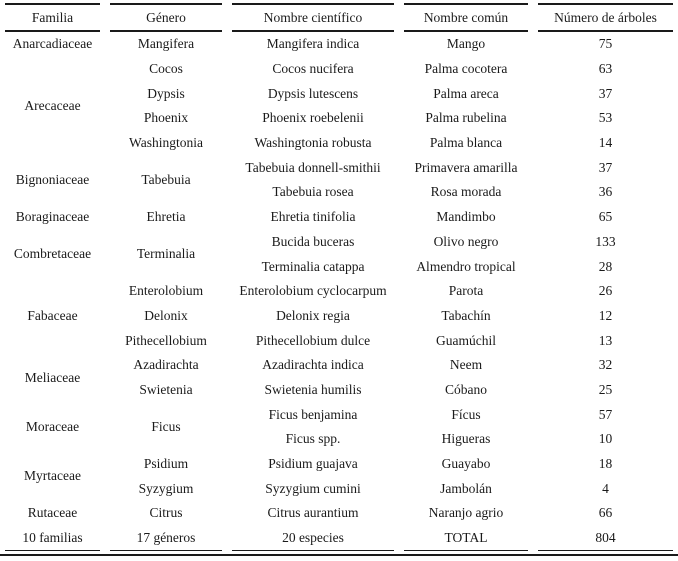 Image resolution: width=678 pixels, height=561 pixels. Describe the element at coordinates (605, 389) in the screenshot. I see `numero-arboles-cell: 25` at that location.